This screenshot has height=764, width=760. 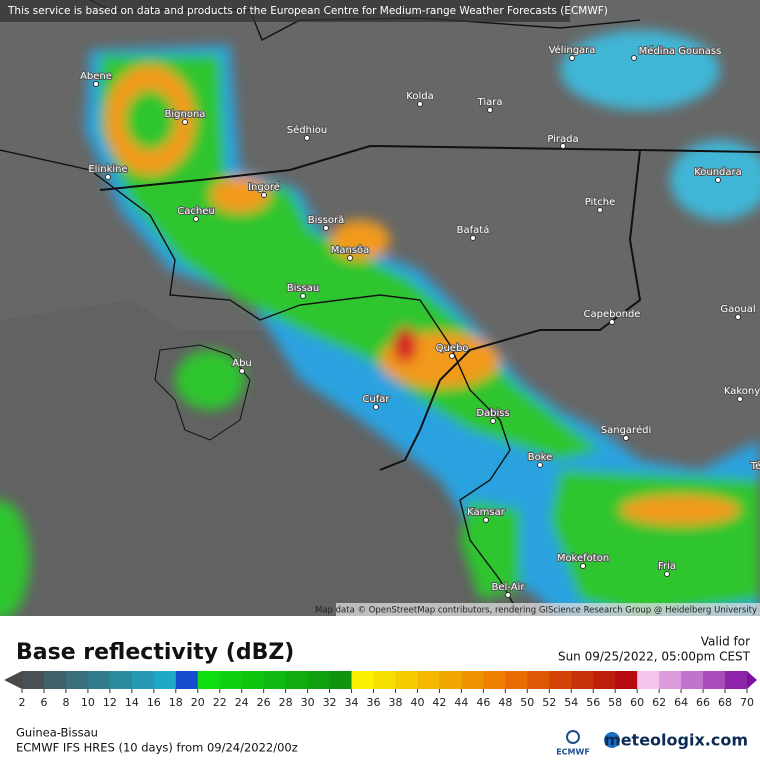 I want to click on colorbar-tick-label: 22, so click(x=220, y=702).